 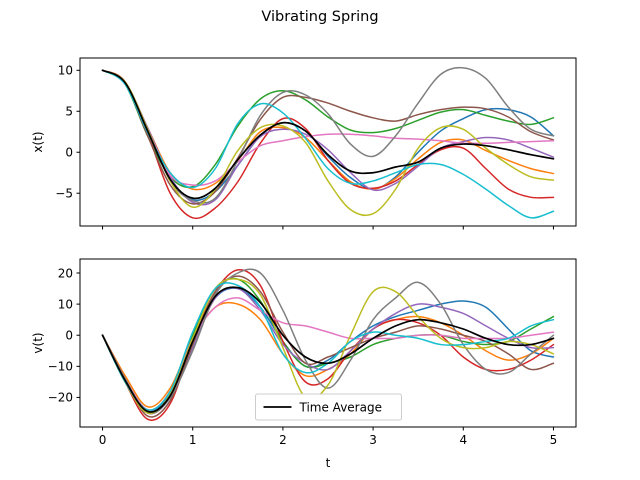 What do you see at coordinates (60, 367) in the screenshot?
I see `y-tick-label: −10` at bounding box center [60, 367].